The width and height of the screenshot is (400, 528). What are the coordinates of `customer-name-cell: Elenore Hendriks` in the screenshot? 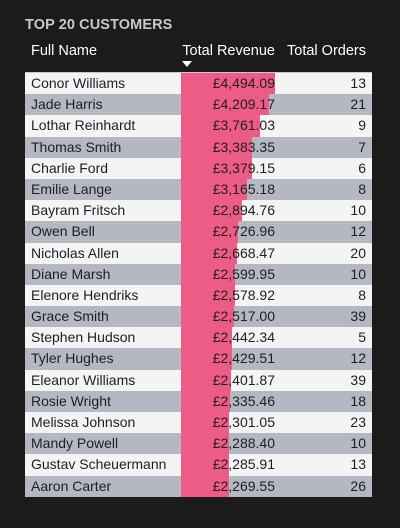 It's located at (85, 294).